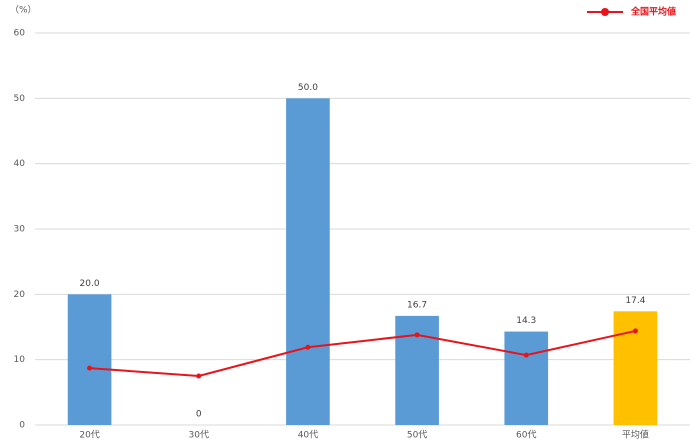 This screenshot has width=700, height=447. I want to click on y-axis-label: （%）, so click(23, 10).